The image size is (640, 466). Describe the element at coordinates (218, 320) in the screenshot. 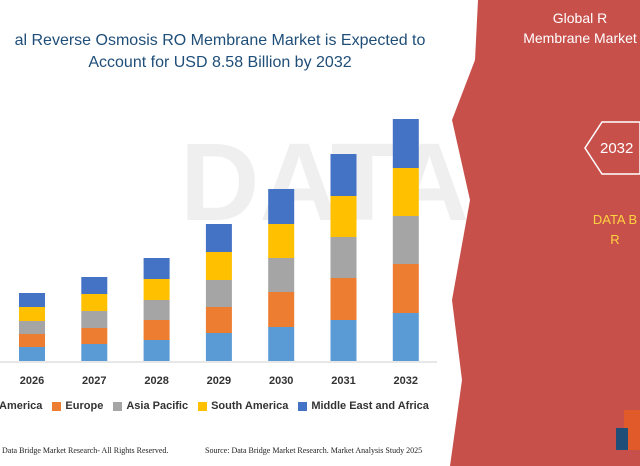

I see `bar-2029-europe` at that location.